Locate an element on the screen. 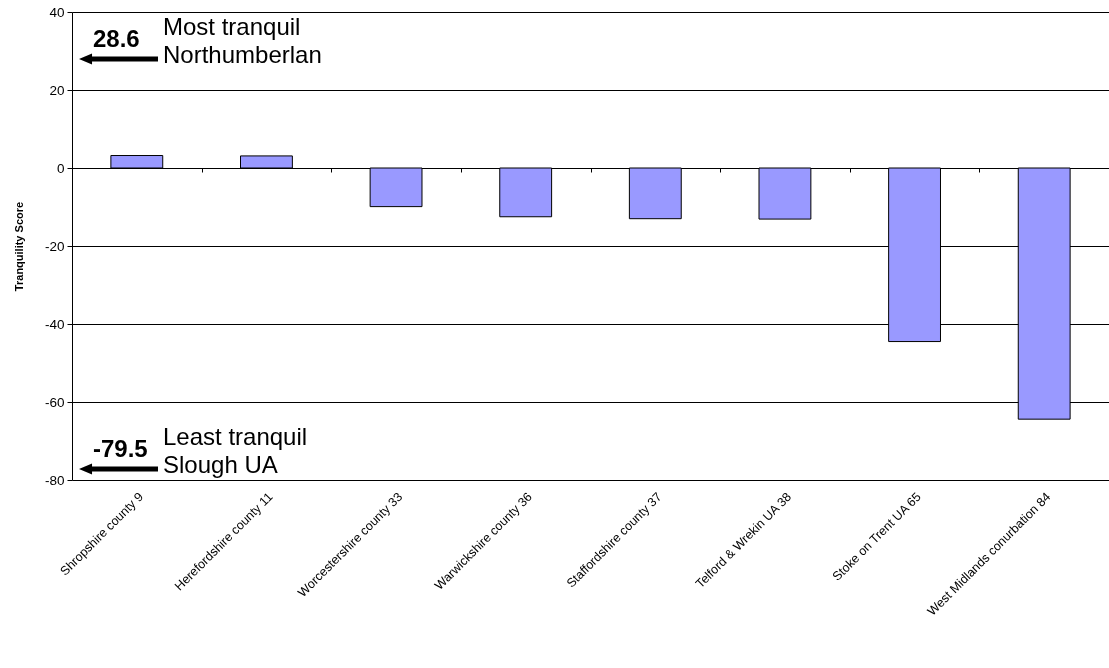 Image resolution: width=1109 pixels, height=668 pixels. annotation: Least tranquil Slough UA is located at coordinates (235, 450).